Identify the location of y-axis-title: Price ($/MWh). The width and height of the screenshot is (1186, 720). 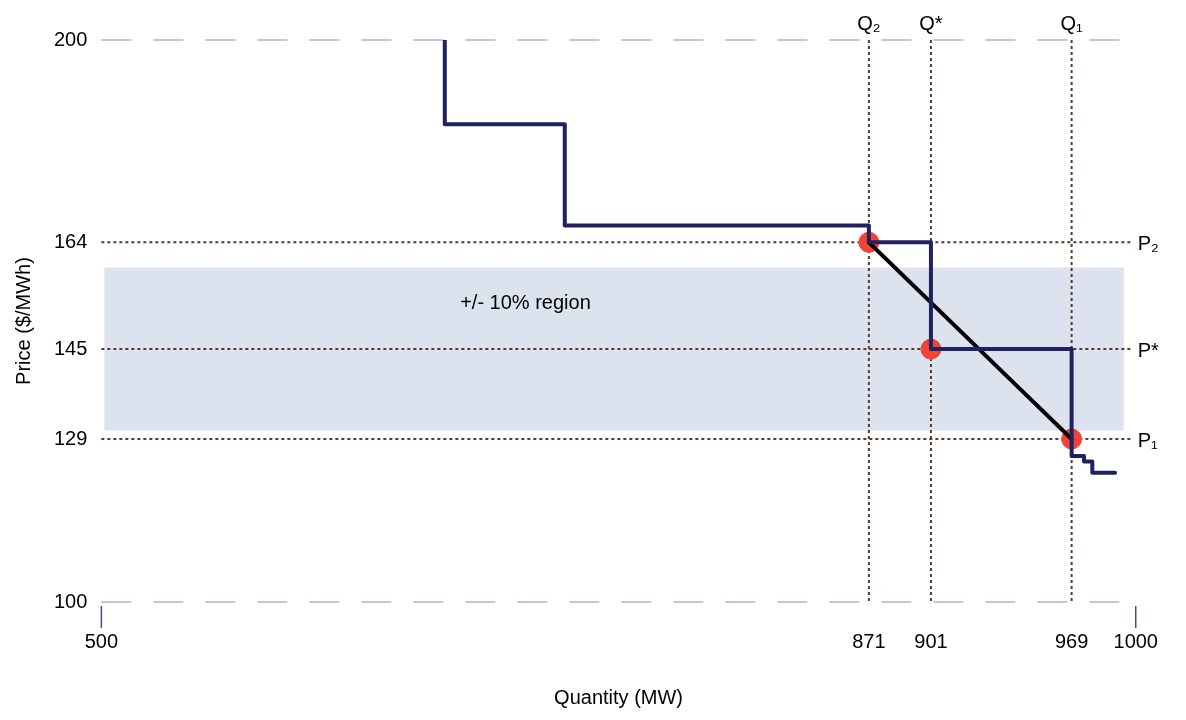
(22, 321).